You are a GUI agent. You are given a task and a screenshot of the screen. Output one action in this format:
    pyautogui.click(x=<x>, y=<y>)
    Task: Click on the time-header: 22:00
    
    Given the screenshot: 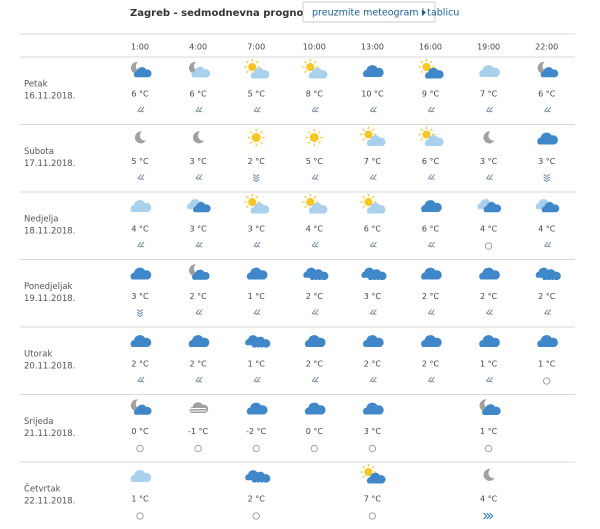 What is the action you would take?
    pyautogui.click(x=546, y=47)
    